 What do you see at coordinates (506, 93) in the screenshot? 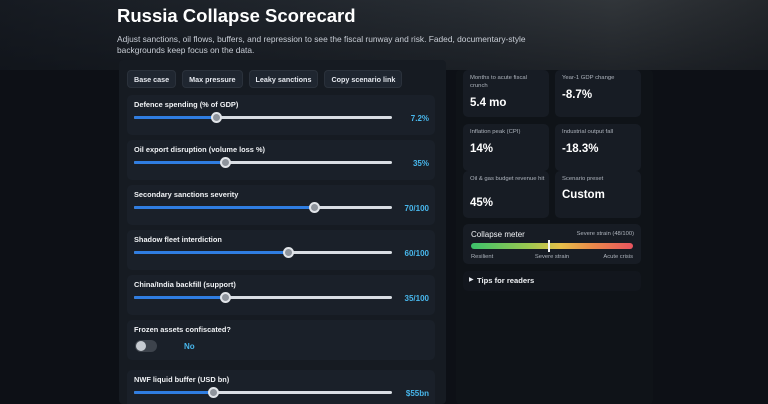
I see `metric-card-fiscal-crunch: Months to acute fiscal crunch 5.4 mo` at bounding box center [506, 93].